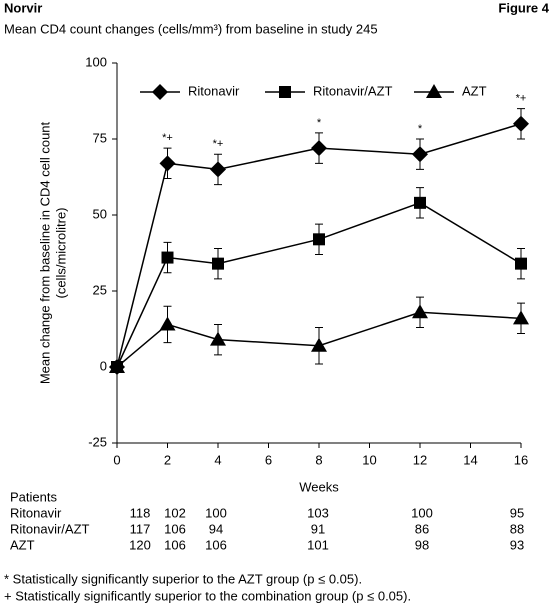  I want to click on x-tick-label: 8, so click(318, 459).